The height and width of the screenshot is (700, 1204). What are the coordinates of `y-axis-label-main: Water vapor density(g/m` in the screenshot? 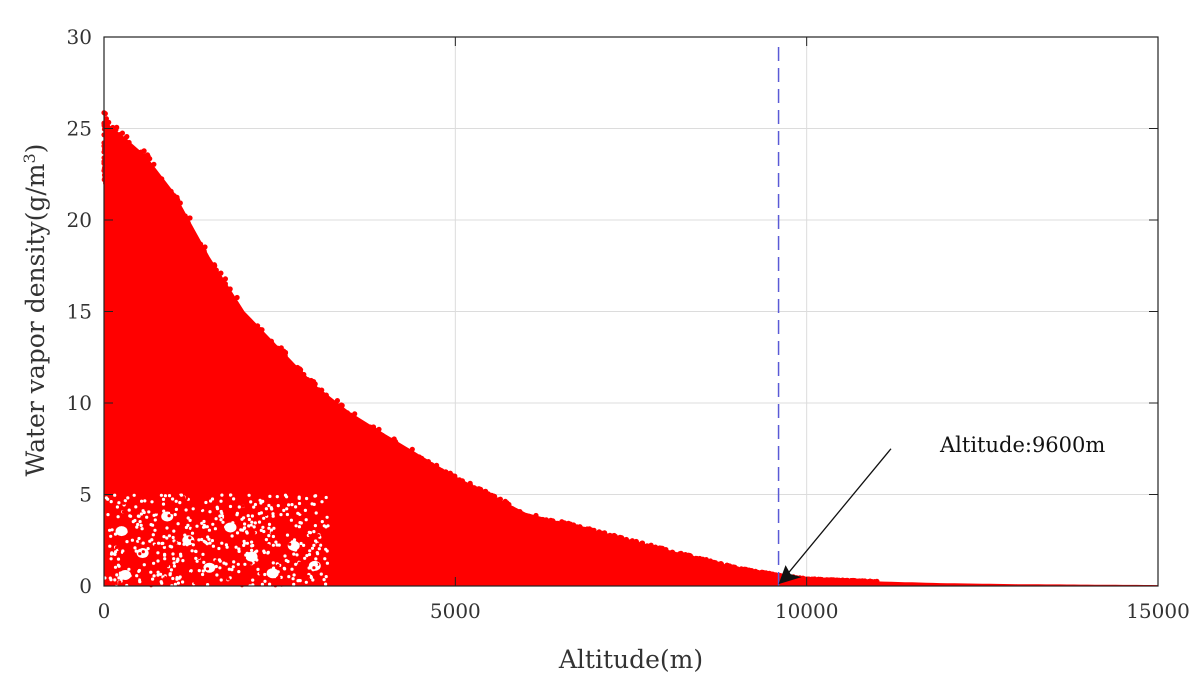 It's located at (35, 319).